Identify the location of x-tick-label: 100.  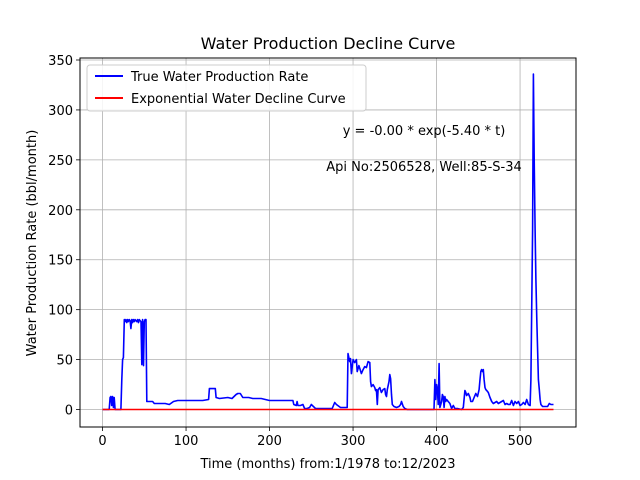
(186, 441).